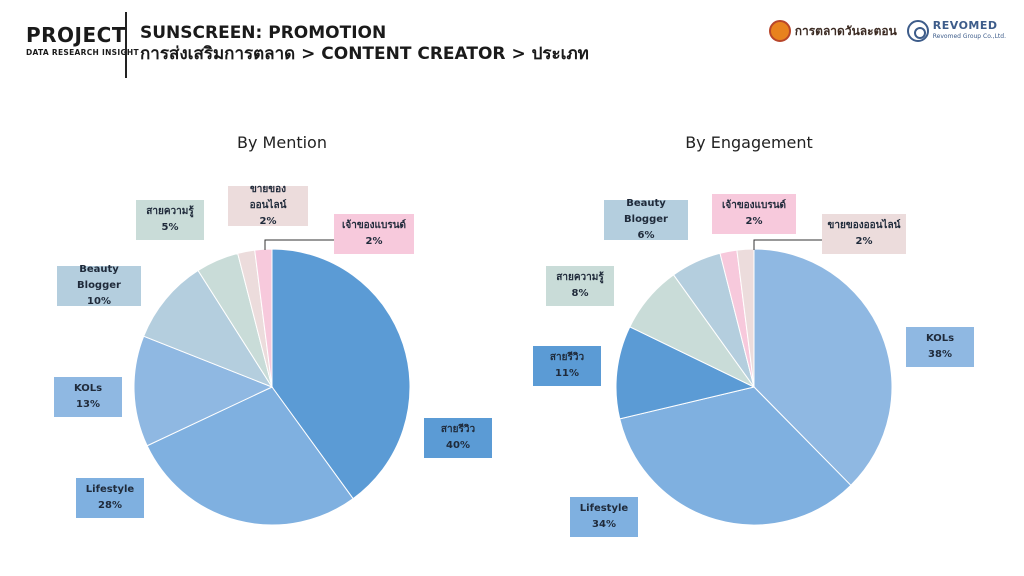 This screenshot has height=576, width=1024. I want to click on brand-subtitle: DATA RESEARCH INSIGHT, so click(82, 52).